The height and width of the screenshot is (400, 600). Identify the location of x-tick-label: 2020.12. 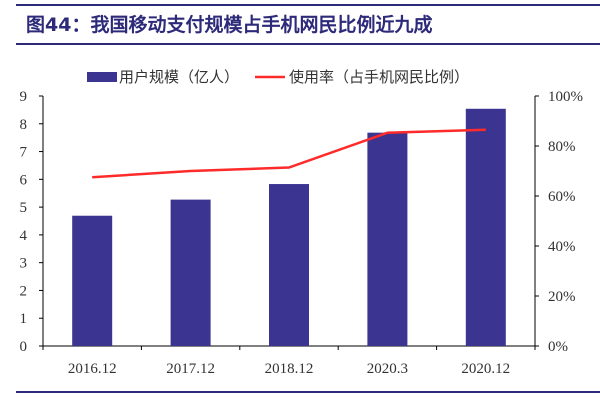
(485, 369).